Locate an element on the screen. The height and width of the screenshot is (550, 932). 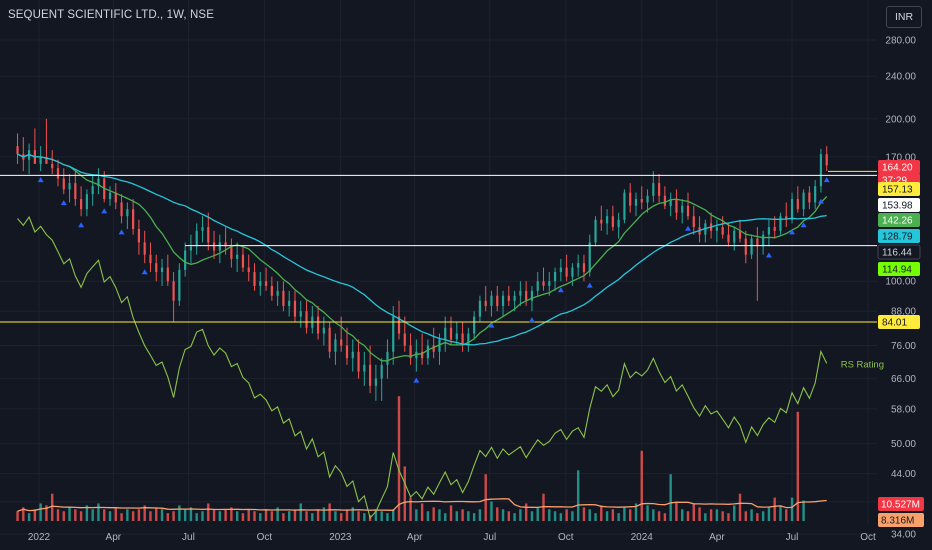
currency-button: INR is located at coordinates (904, 17).